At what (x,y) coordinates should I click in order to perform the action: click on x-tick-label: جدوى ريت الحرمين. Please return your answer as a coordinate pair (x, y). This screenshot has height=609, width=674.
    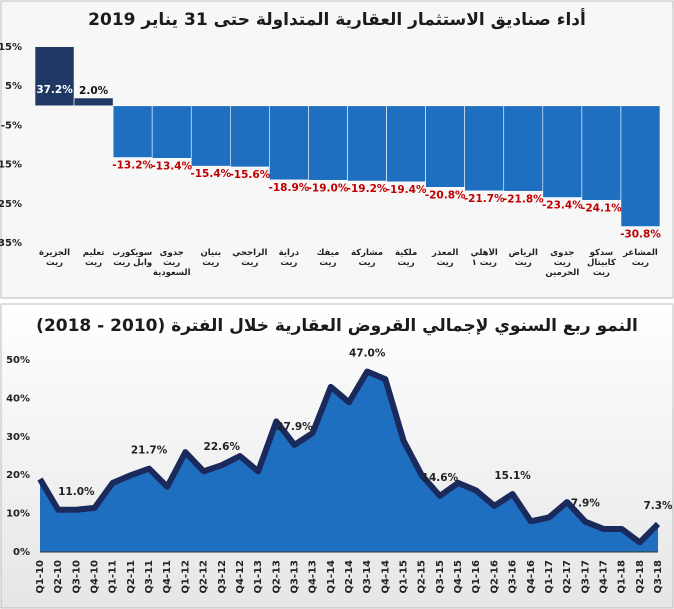
    Looking at the image, I should click on (562, 263).